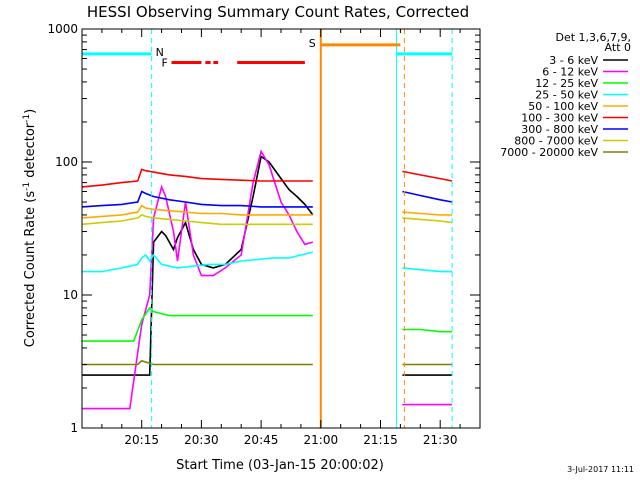  I want to click on y-tick-label: 100, so click(66, 162).